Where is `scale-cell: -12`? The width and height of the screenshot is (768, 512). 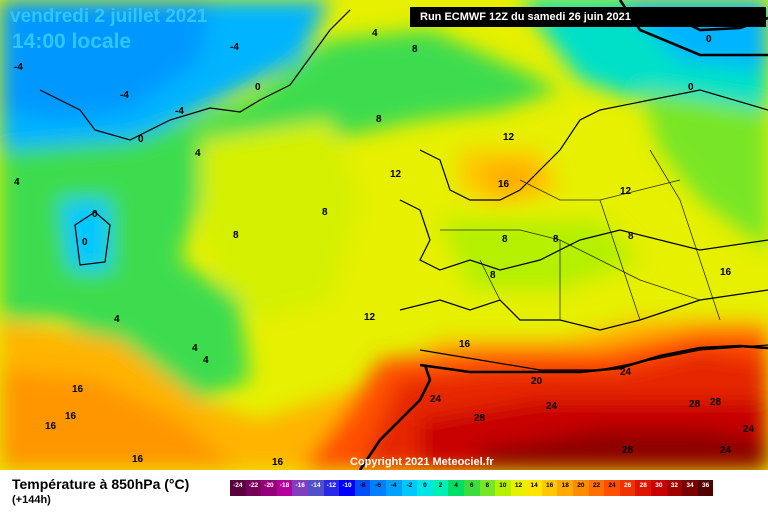 scale-cell: -12 is located at coordinates (331, 488).